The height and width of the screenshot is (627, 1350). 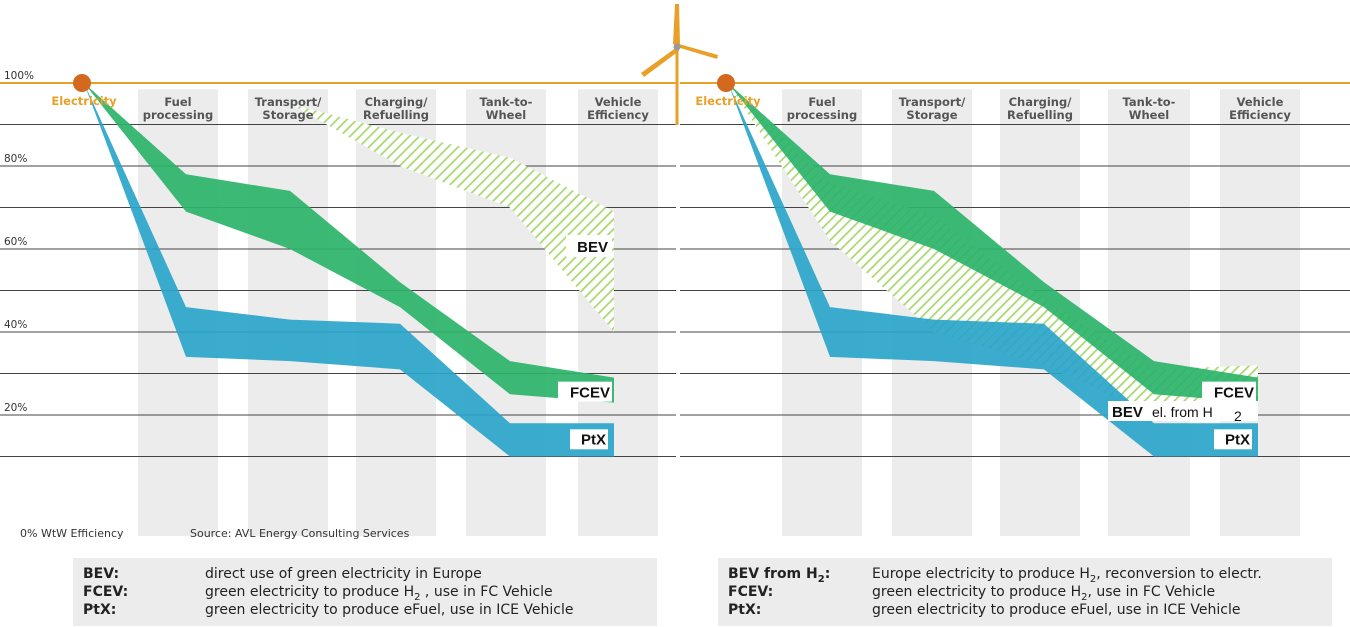 I want to click on y-tick-label: 40%, so click(x=15, y=325).